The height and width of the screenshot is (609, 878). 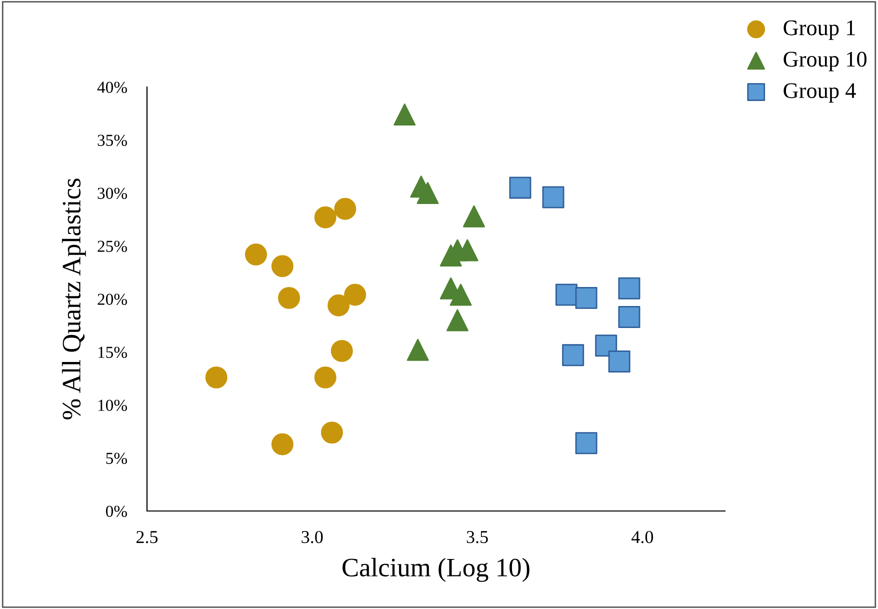 I want to click on y-tick-label: 15%, so click(x=112, y=352).